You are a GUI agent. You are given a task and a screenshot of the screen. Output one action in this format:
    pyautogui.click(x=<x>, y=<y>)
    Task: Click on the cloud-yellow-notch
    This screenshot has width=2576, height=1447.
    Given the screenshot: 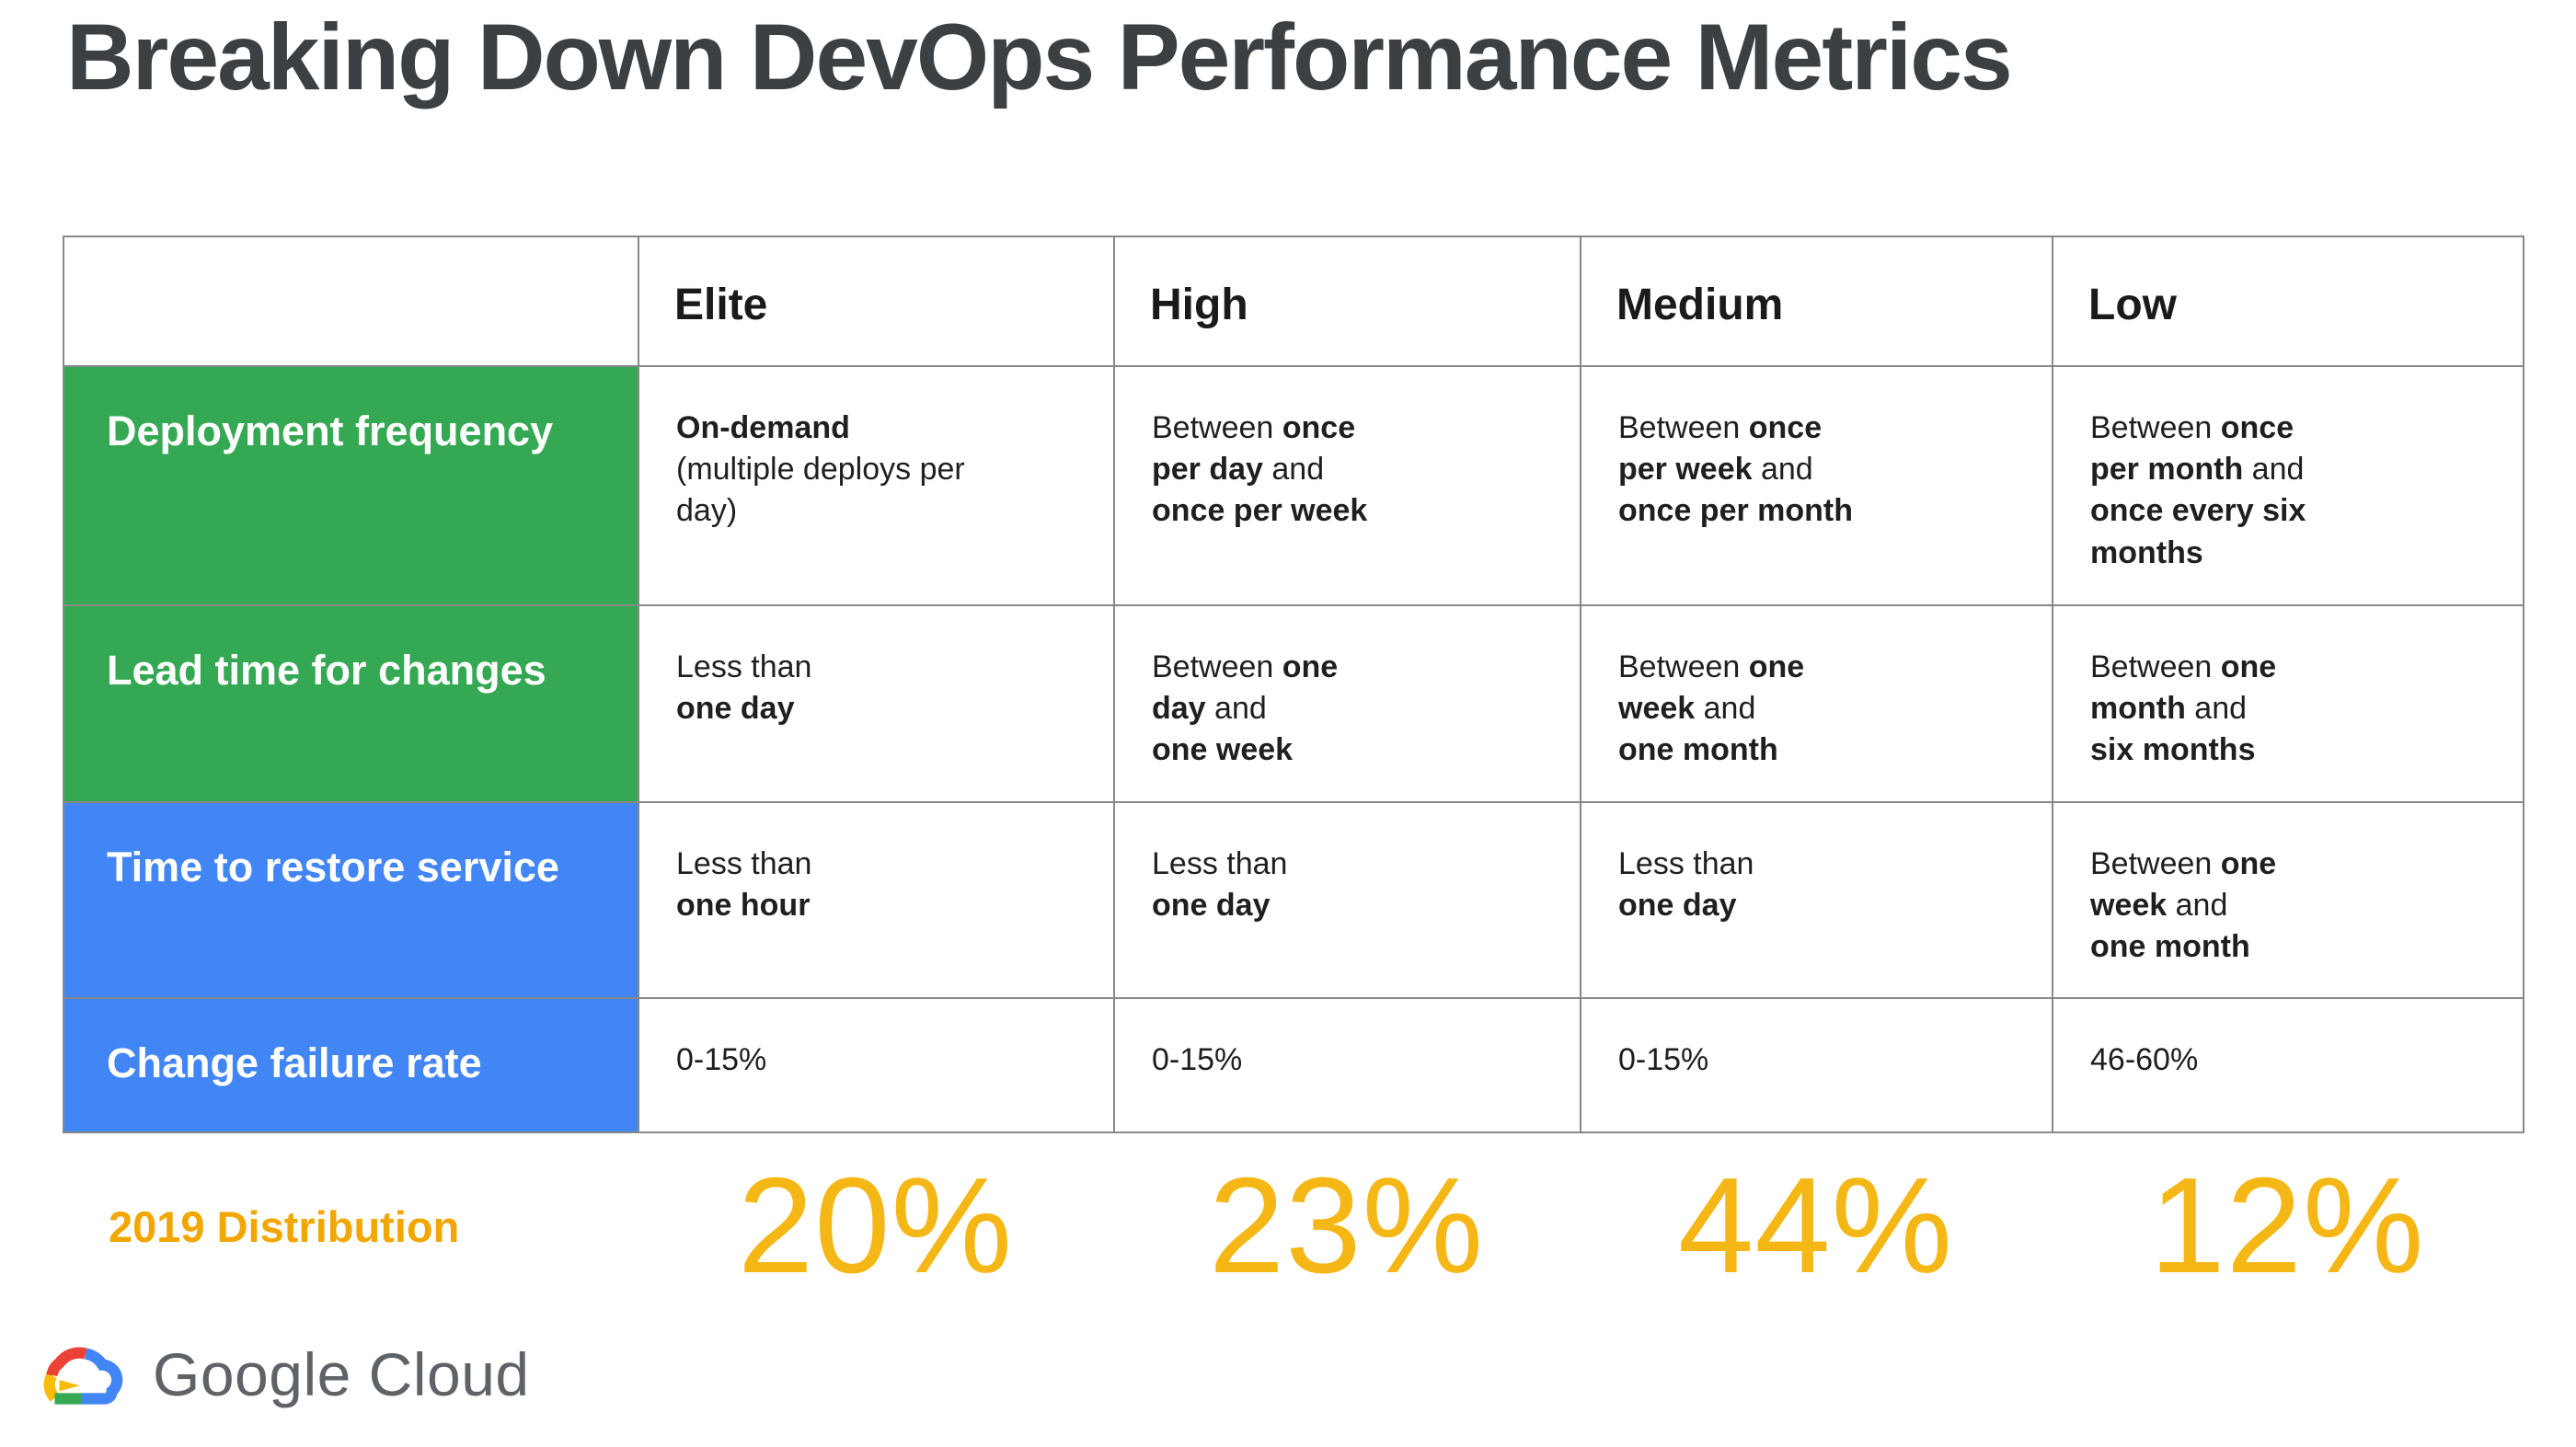 What is the action you would take?
    pyautogui.click(x=69, y=1386)
    